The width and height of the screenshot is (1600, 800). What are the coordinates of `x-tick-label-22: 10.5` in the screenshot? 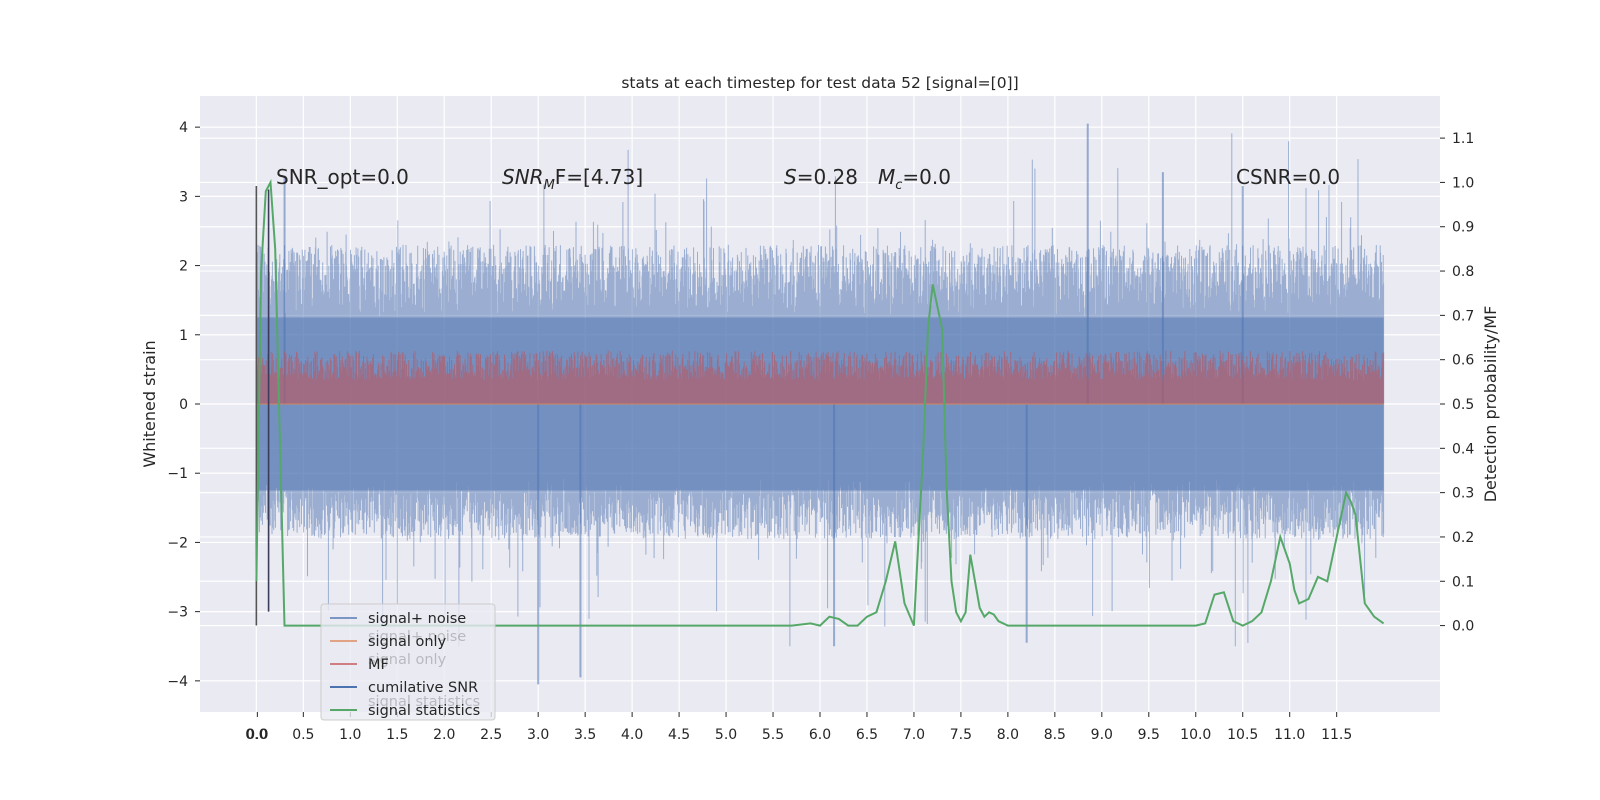 It's located at (1242, 735).